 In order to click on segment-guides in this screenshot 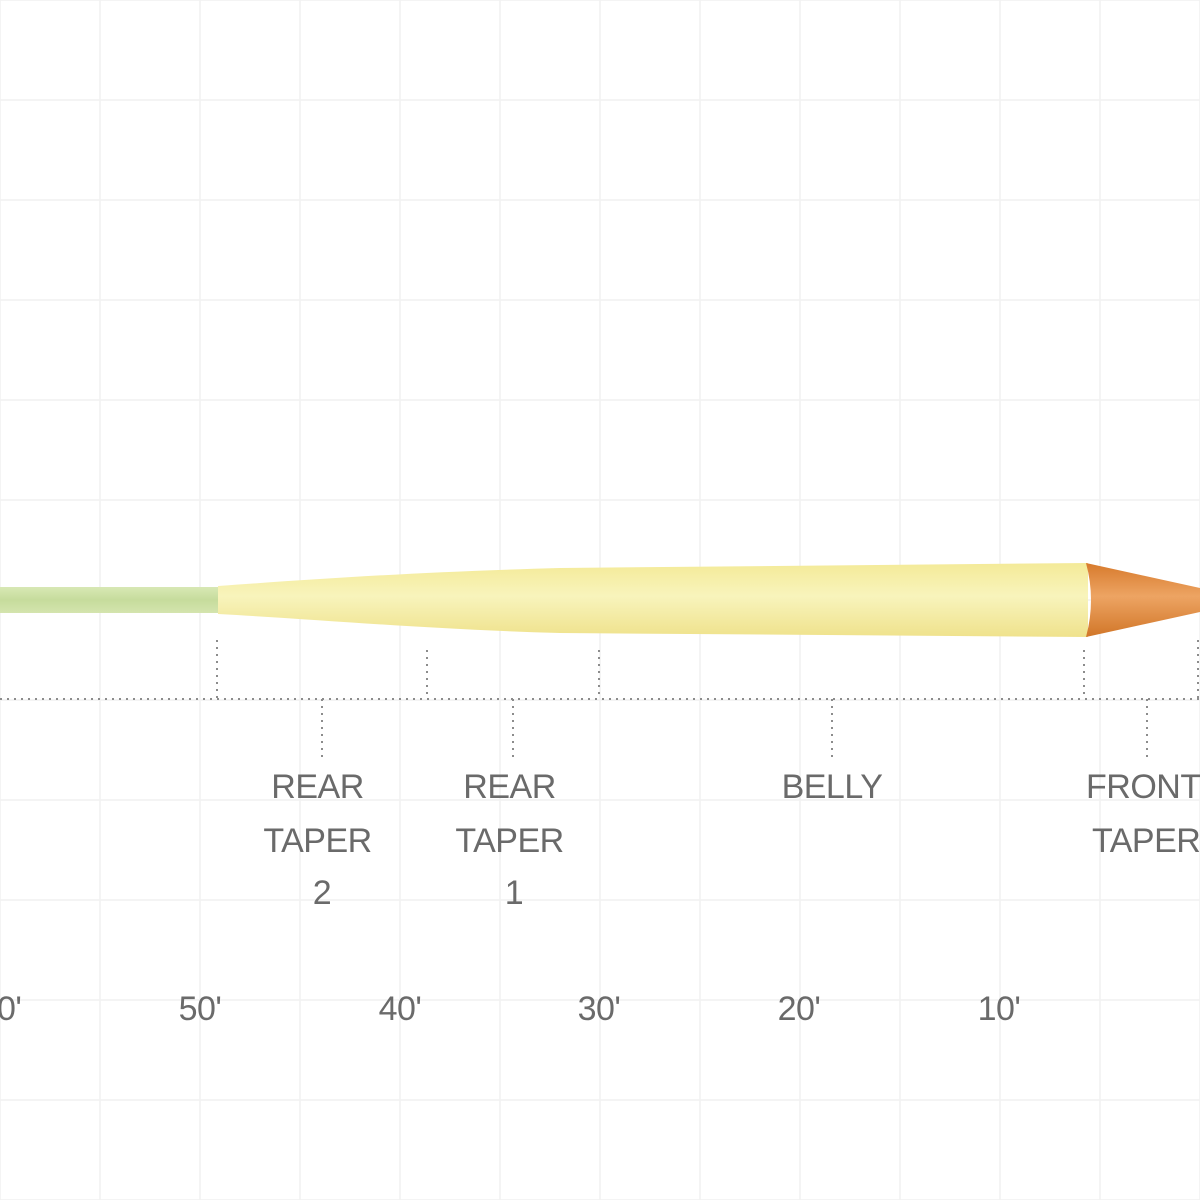, I will do `click(600, 700)`.